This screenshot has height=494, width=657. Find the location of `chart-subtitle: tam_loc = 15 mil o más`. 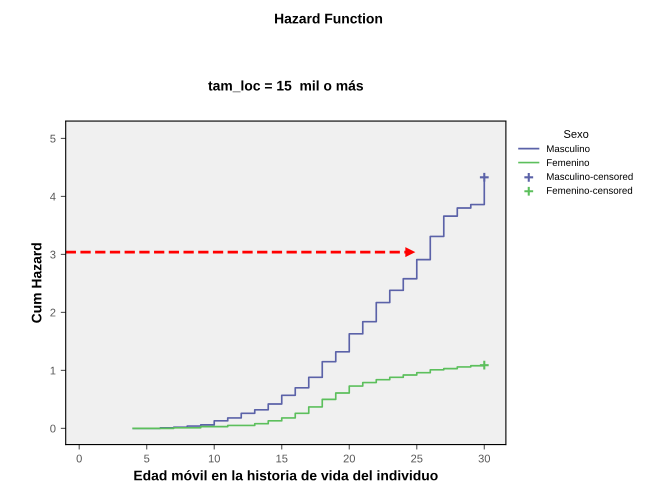

chart-subtitle: tam_loc = 15 mil o más is located at coordinates (286, 86).